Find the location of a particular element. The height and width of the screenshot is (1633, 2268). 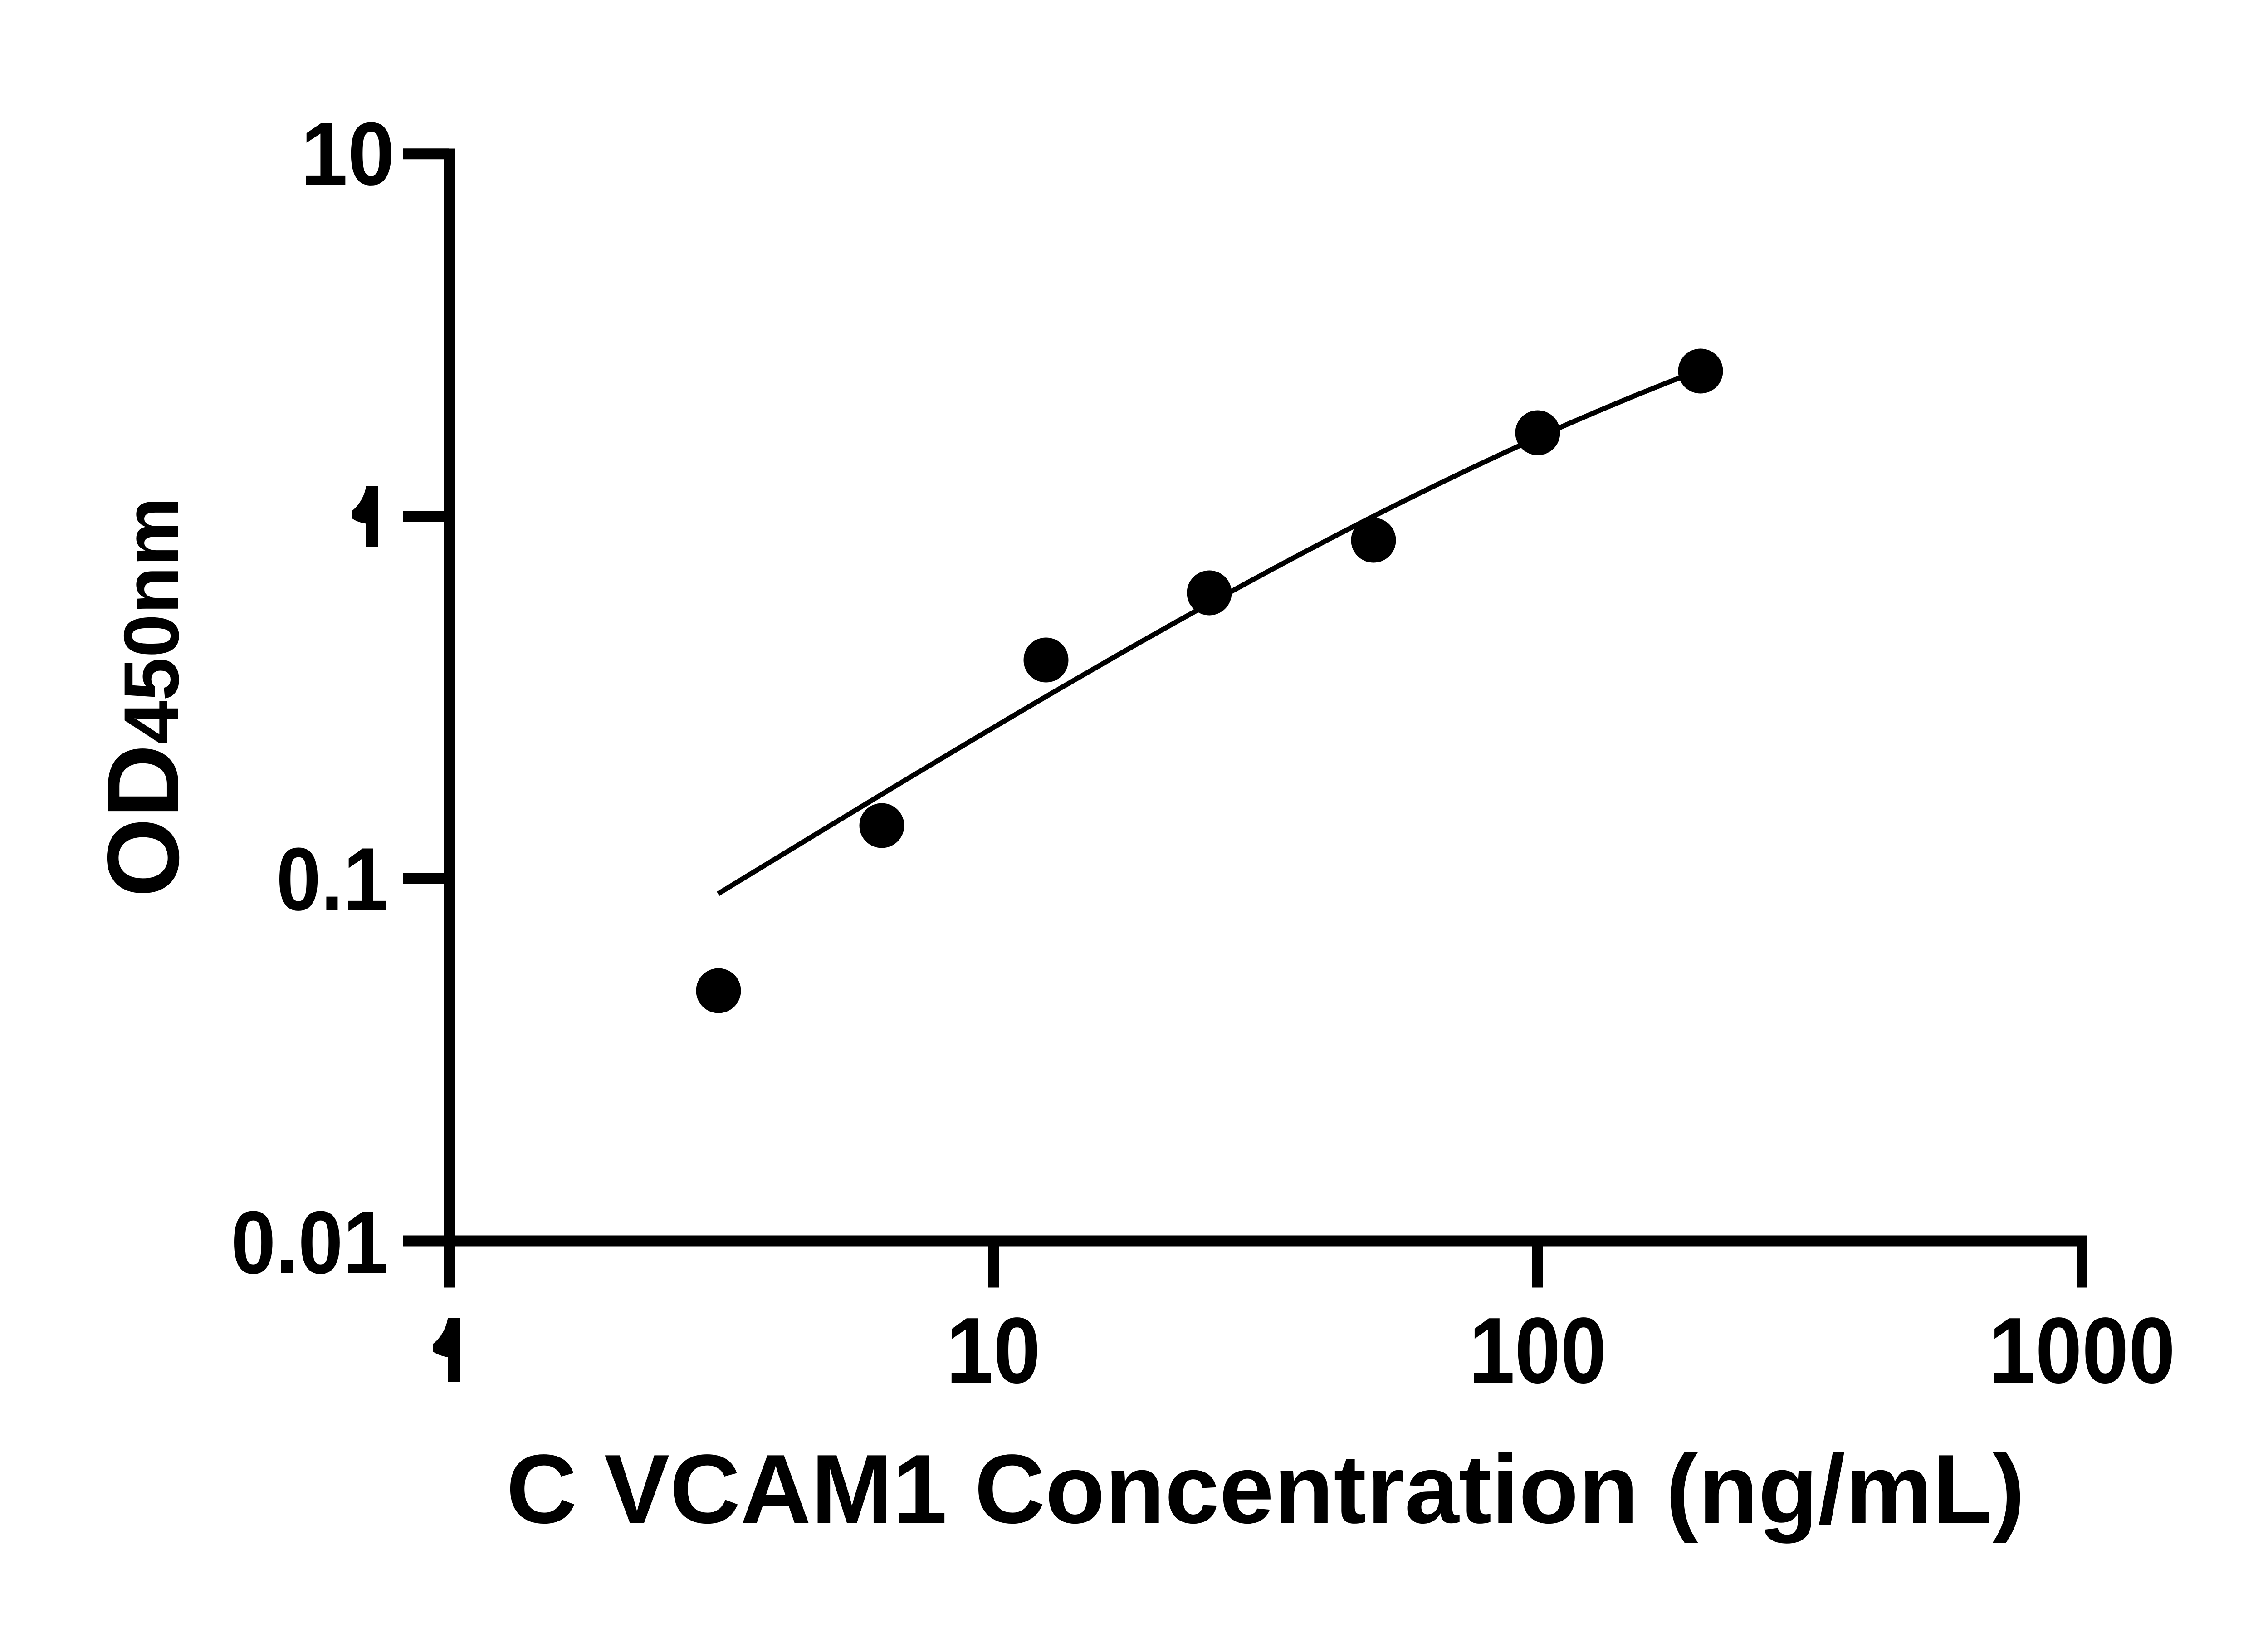

svg-text: C VCAM1 Concentration (ng/mL) is located at coordinates (1265, 1489).